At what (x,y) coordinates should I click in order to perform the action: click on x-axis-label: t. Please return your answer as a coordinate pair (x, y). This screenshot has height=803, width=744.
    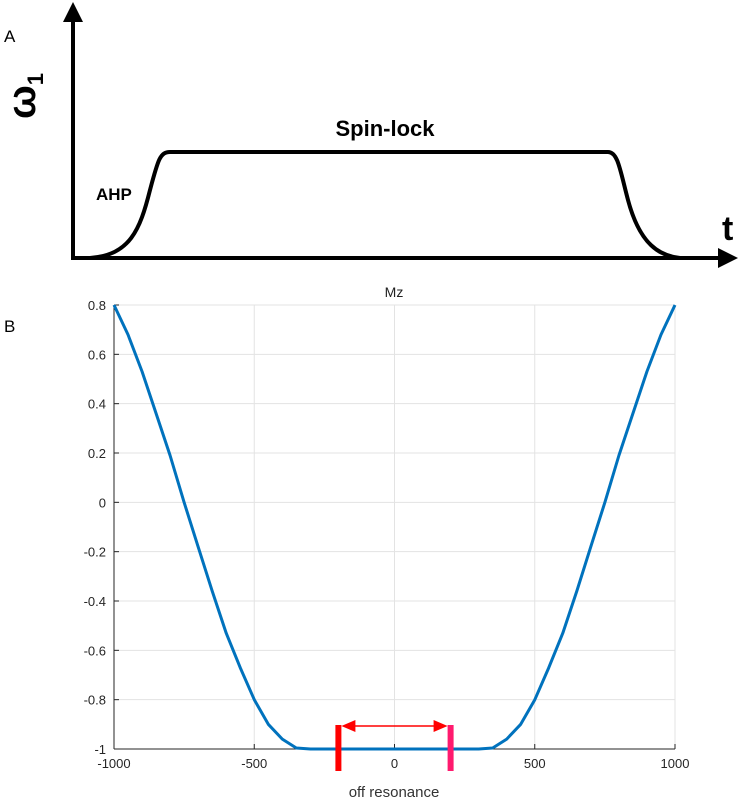
    Looking at the image, I should click on (727, 229).